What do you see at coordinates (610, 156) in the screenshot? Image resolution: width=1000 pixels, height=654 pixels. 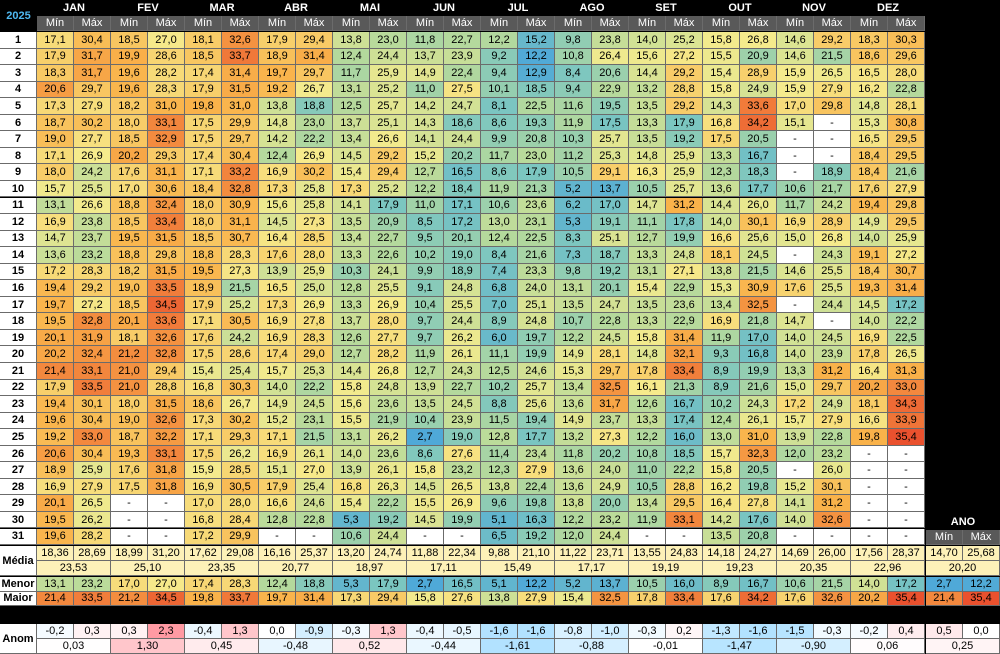 I see `temp-cell: 25,3` at bounding box center [610, 156].